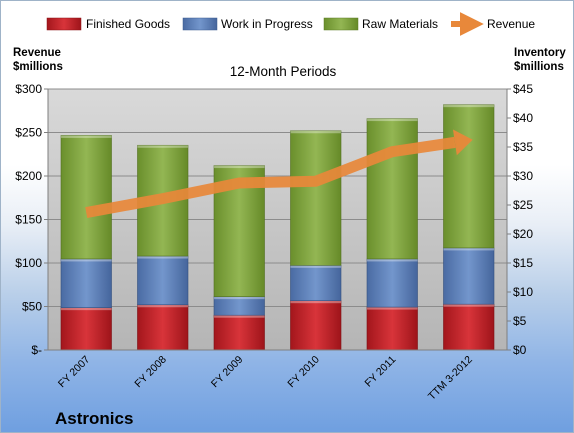 This screenshot has width=574, height=433. Describe the element at coordinates (94, 418) in the screenshot. I see `company-name: Astronics` at that location.